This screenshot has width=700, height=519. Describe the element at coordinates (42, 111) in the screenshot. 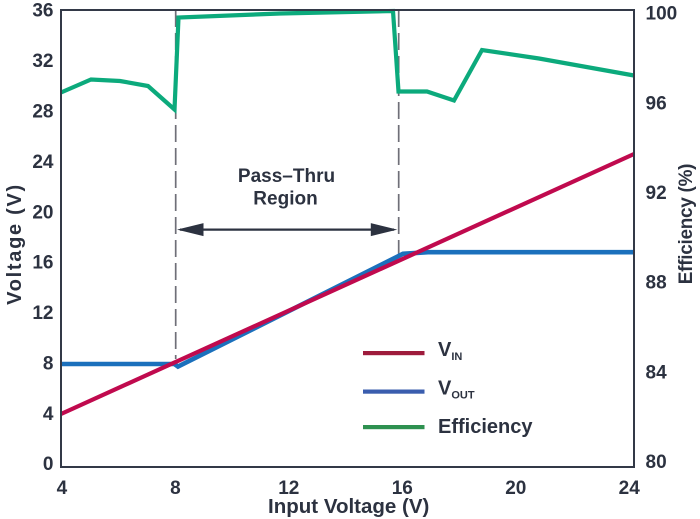

I see `svg-text: 28` at that location.